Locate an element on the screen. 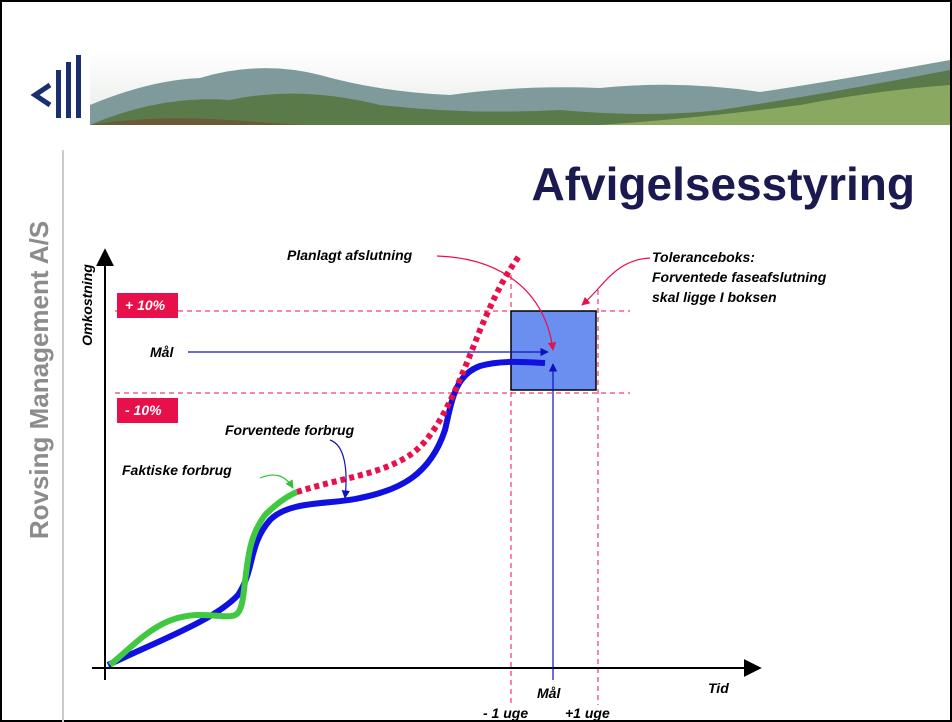 This screenshot has width=952, height=722. time-plus-label: +1 uge is located at coordinates (587, 713).